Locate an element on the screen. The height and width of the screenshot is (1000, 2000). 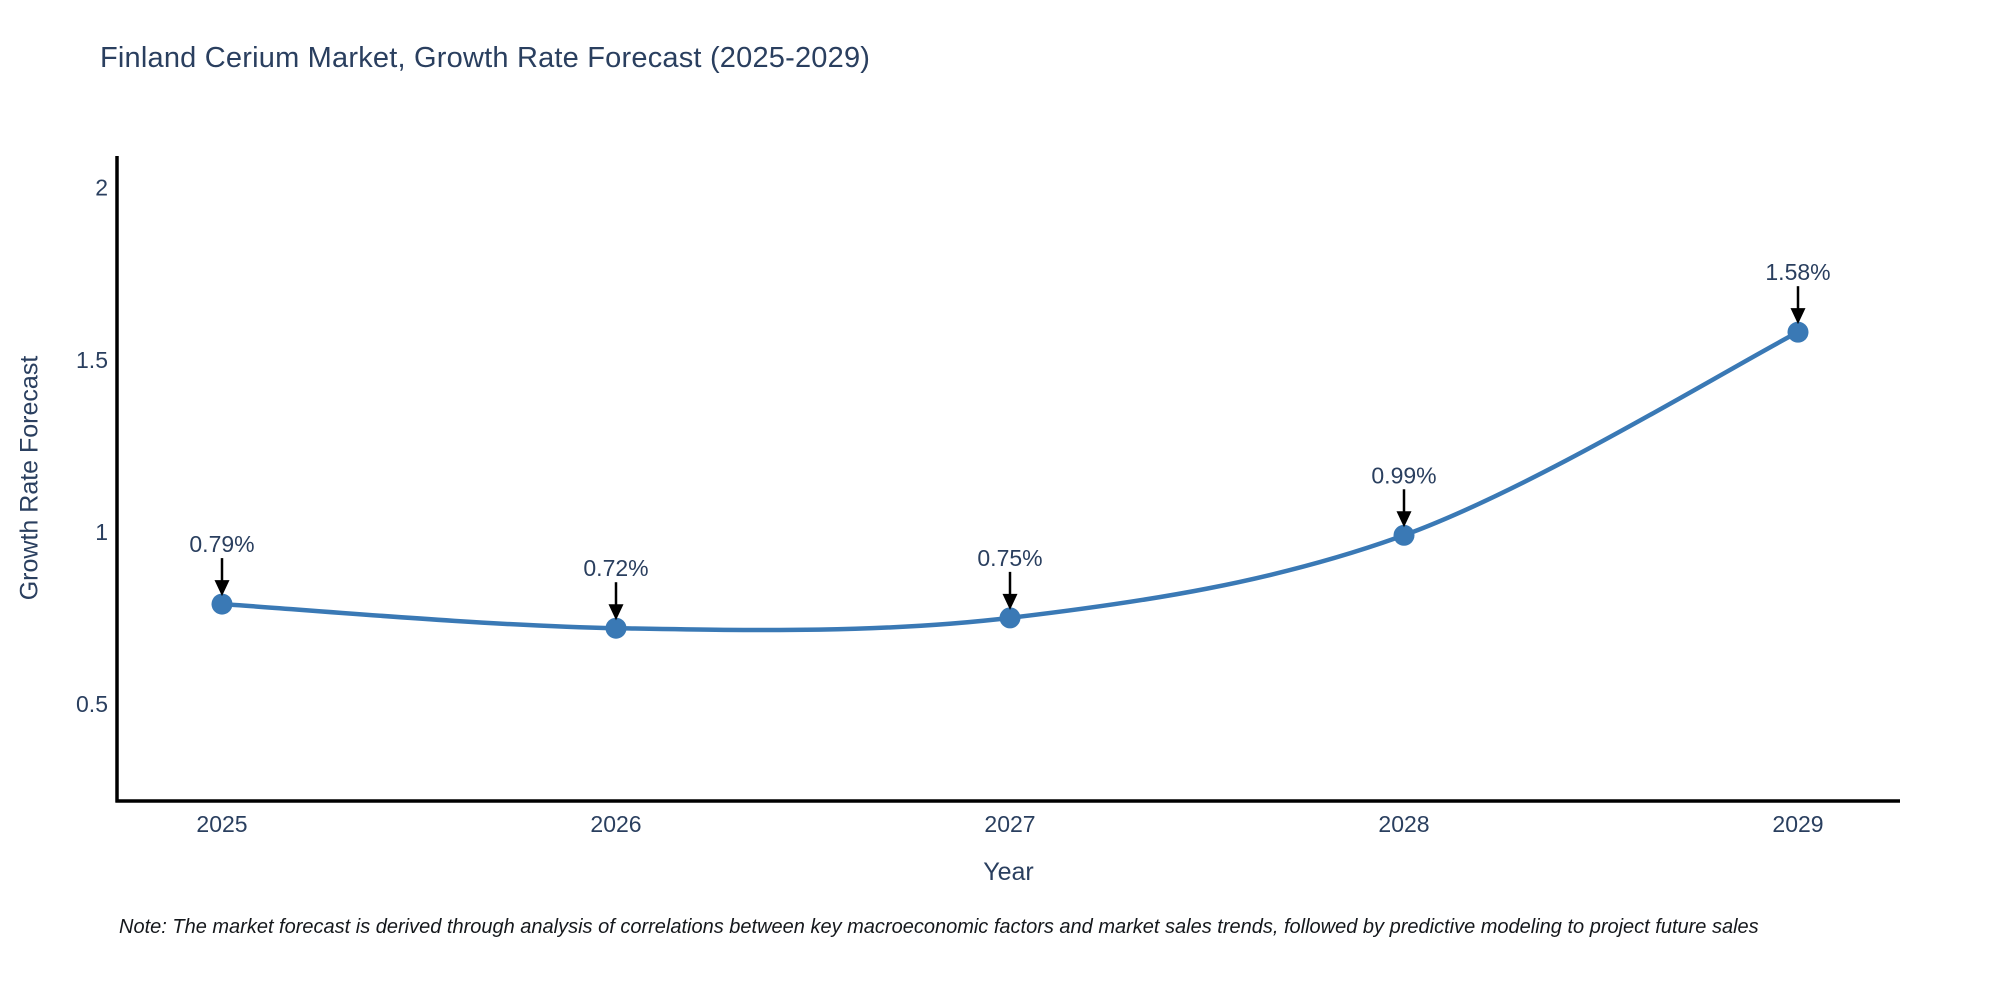
x-tick-label: 2027 is located at coordinates (1009, 824).